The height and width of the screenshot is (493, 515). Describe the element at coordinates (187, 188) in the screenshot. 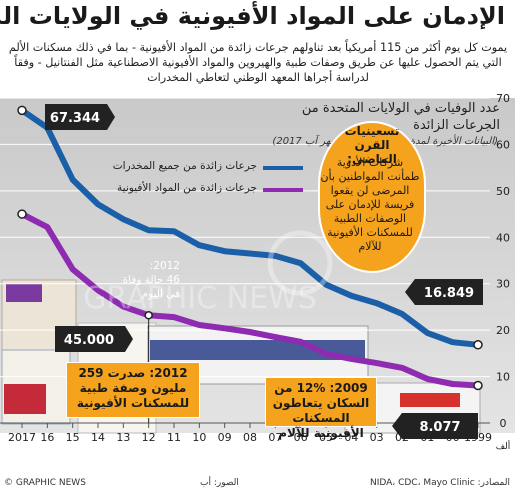

I see `legend-label-opioid: جرعات زائدة من المواد الأفيونية` at that location.